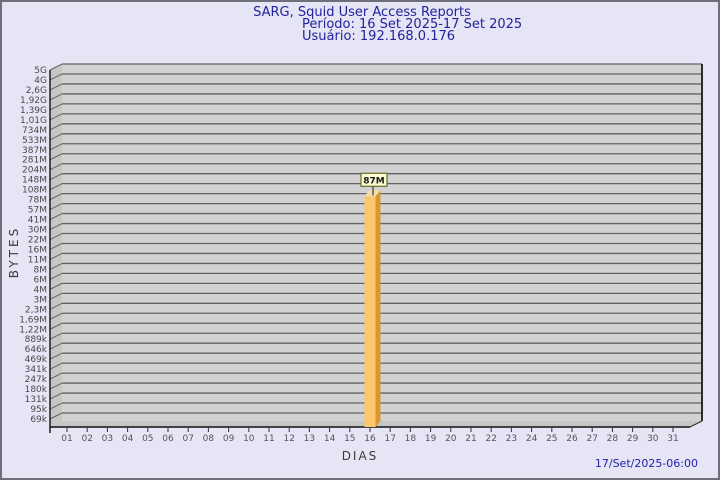 Image resolution: width=720 pixels, height=480 pixels. What do you see at coordinates (470, 439) in the screenshot?
I see `x-tick-label: 21` at bounding box center [470, 439].